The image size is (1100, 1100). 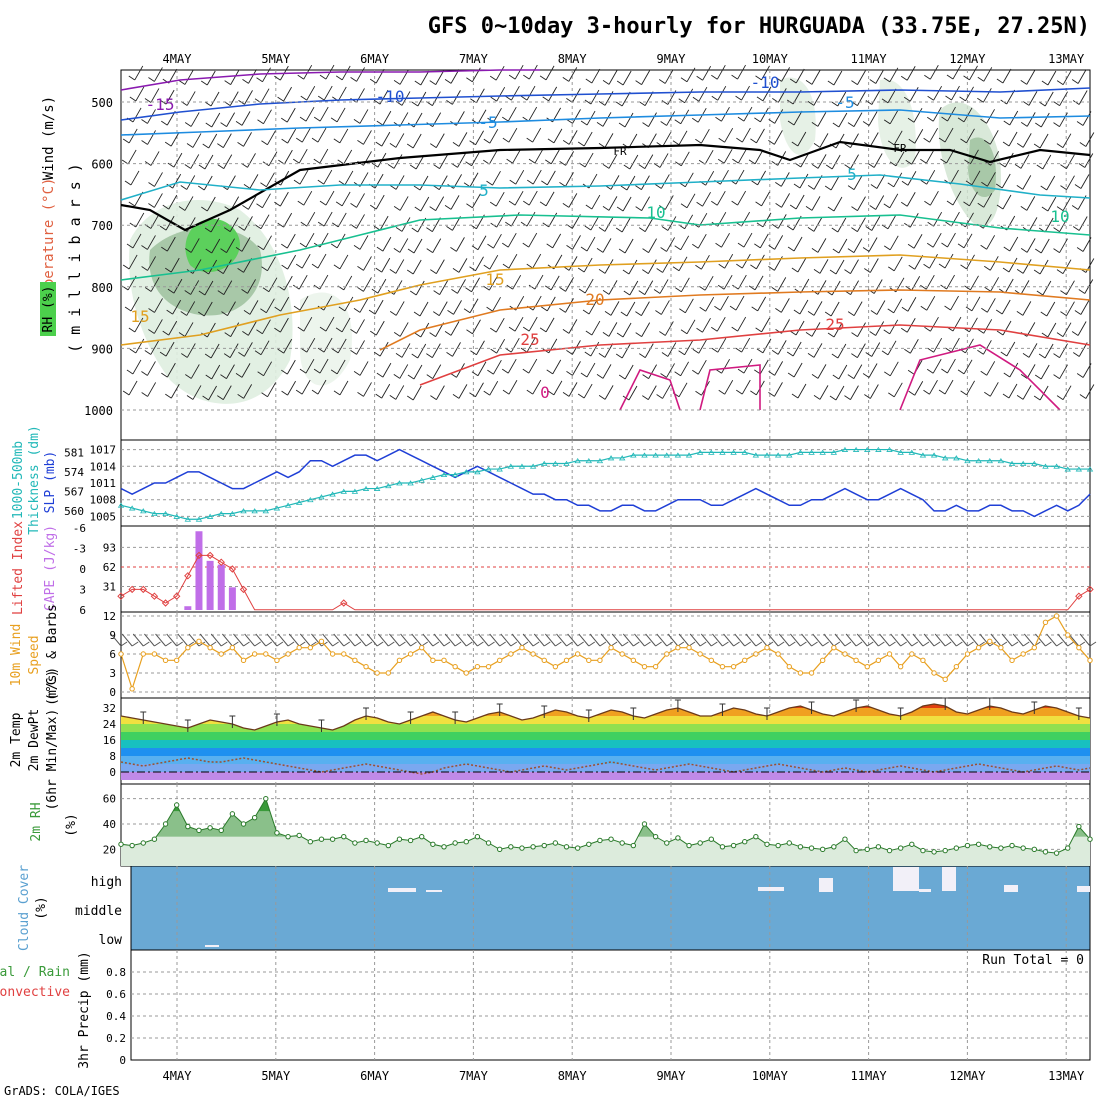 I want to click on dewpoint-line, so click(x=605, y=766).